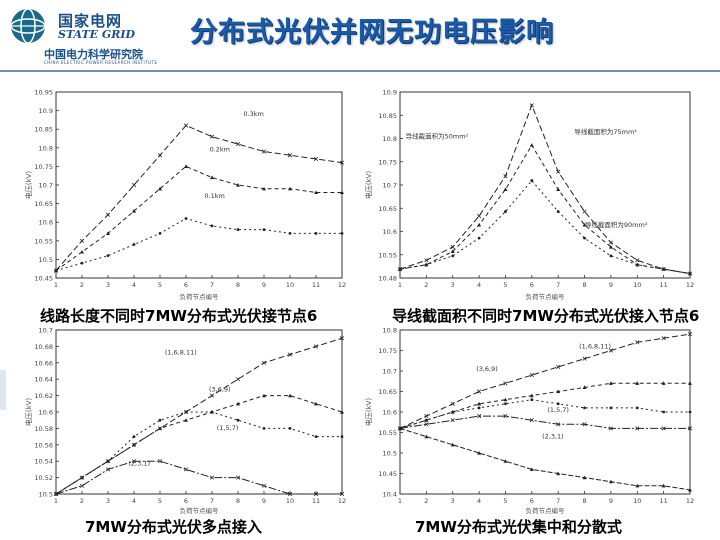 The width and height of the screenshot is (720, 540). Describe the element at coordinates (390, 331) in the screenshot. I see `y-tick-label: 10.8` at that location.